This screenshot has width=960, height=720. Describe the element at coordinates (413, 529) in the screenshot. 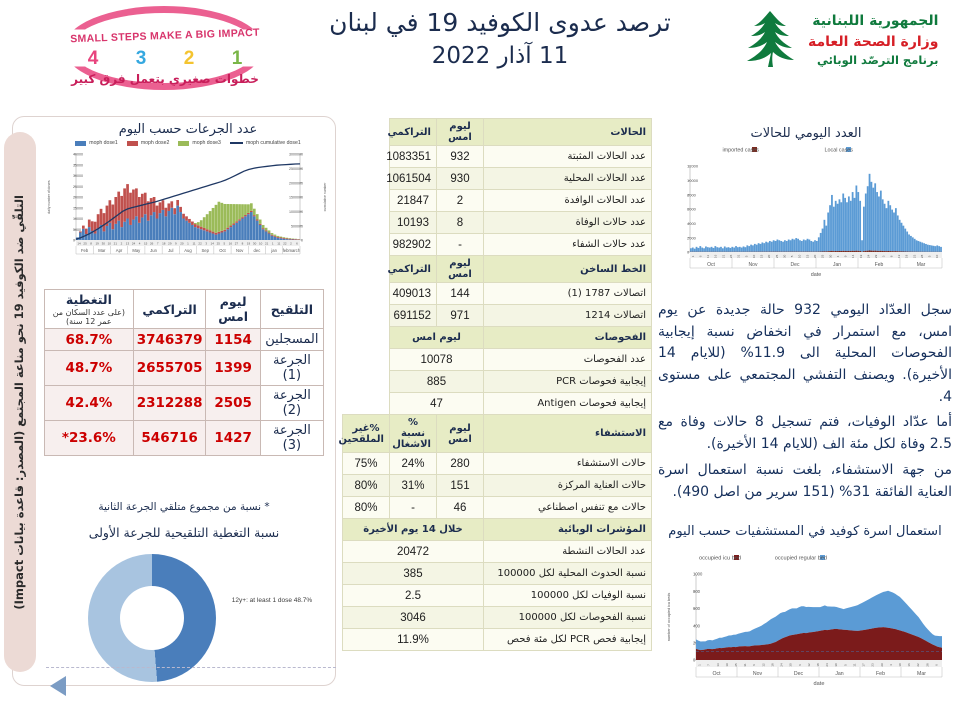

I see `section-header-cell: خلال 14 يوم الأخيرة` at that location.